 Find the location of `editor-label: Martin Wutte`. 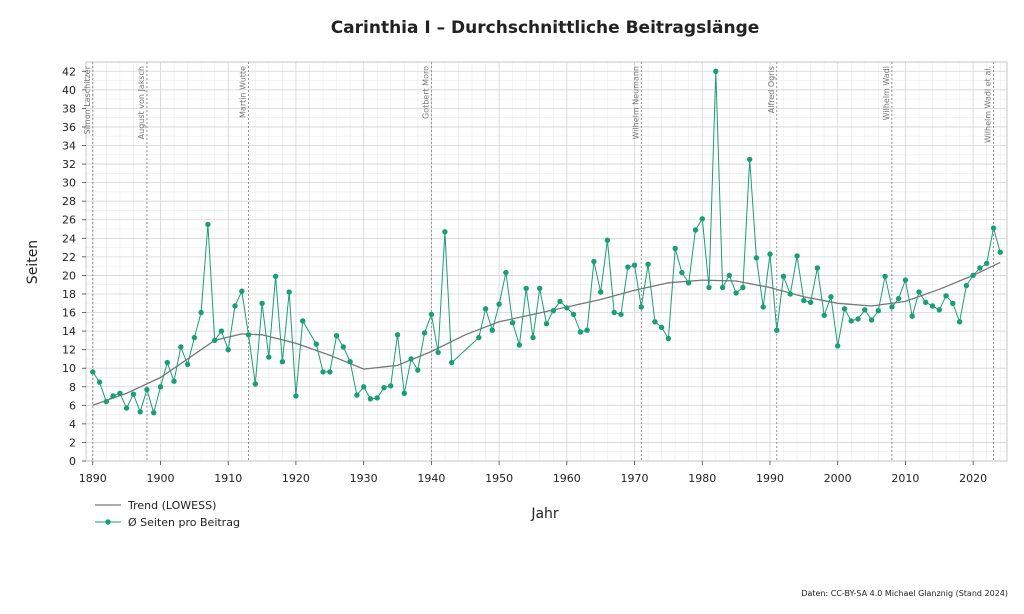

editor-label: Martin Wutte is located at coordinates (243, 92).